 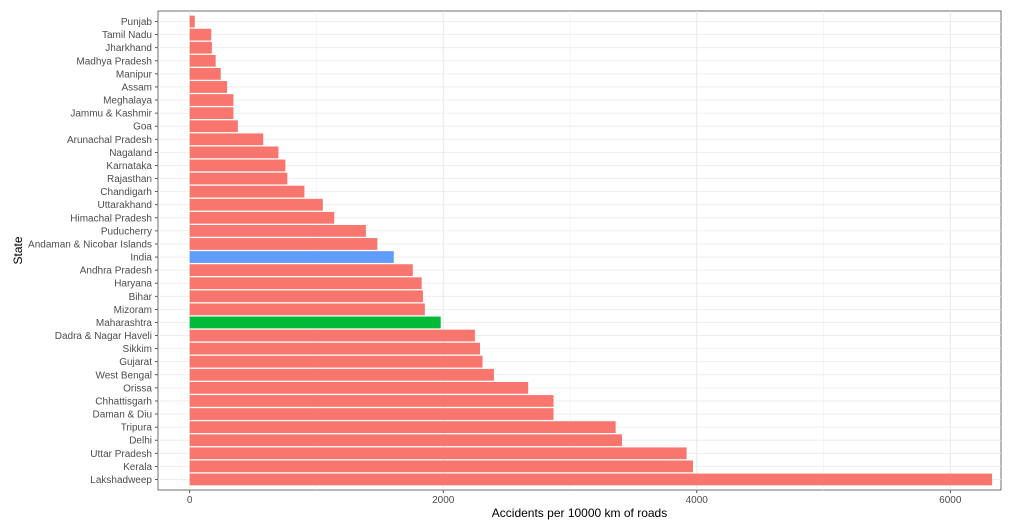 What do you see at coordinates (127, 101) in the screenshot?
I see `y-tick-label: Meghalaya` at bounding box center [127, 101].